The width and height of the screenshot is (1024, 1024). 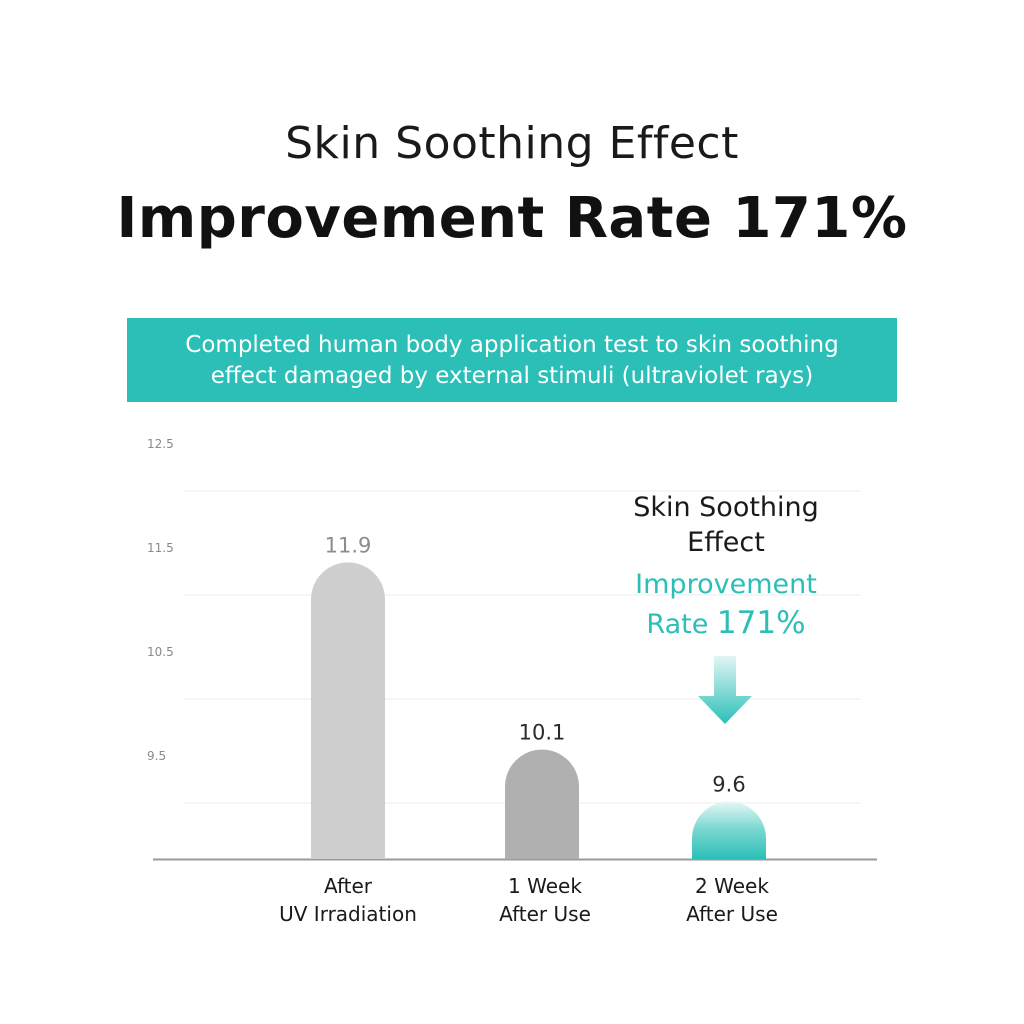 I want to click on callout-line-4-prefix: Rate, so click(x=681, y=624).